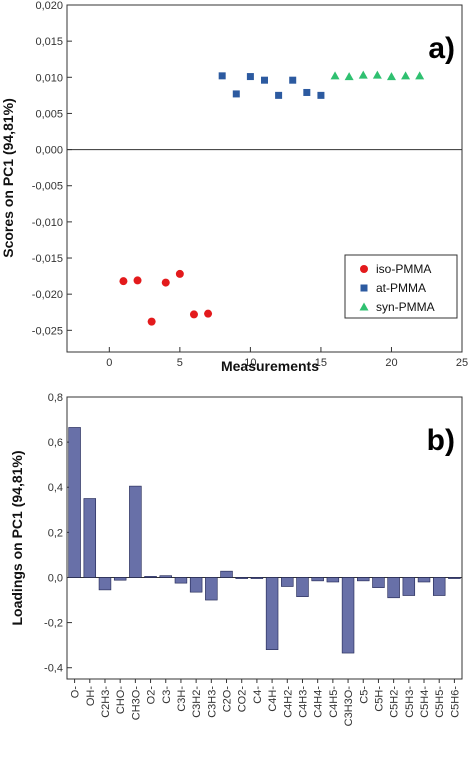  What do you see at coordinates (379, 699) in the screenshot?
I see `loadings-x-tick-label: C5H-` at bounding box center [379, 699].